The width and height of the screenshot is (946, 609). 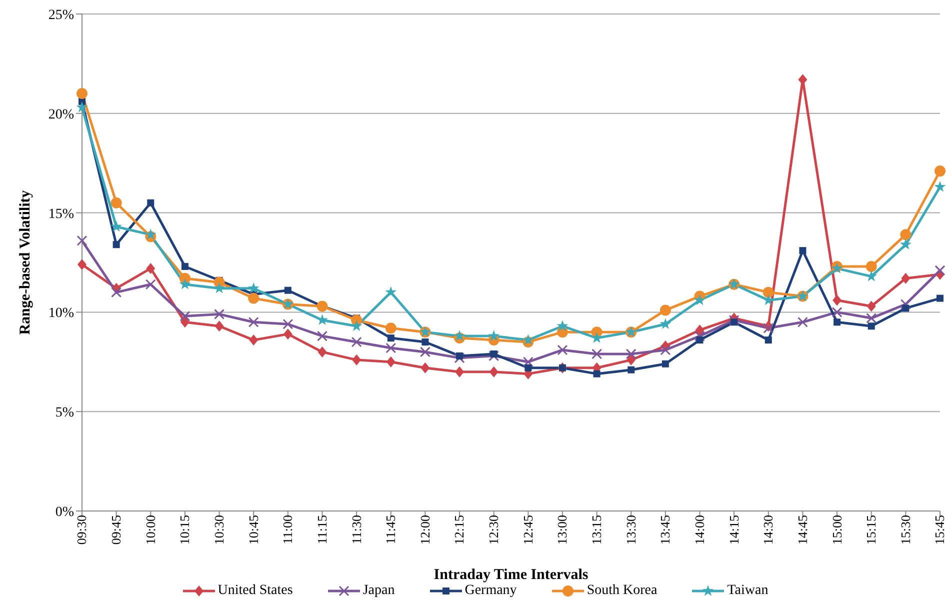 I want to click on x-tick-label: 12:30, so click(x=494, y=530).